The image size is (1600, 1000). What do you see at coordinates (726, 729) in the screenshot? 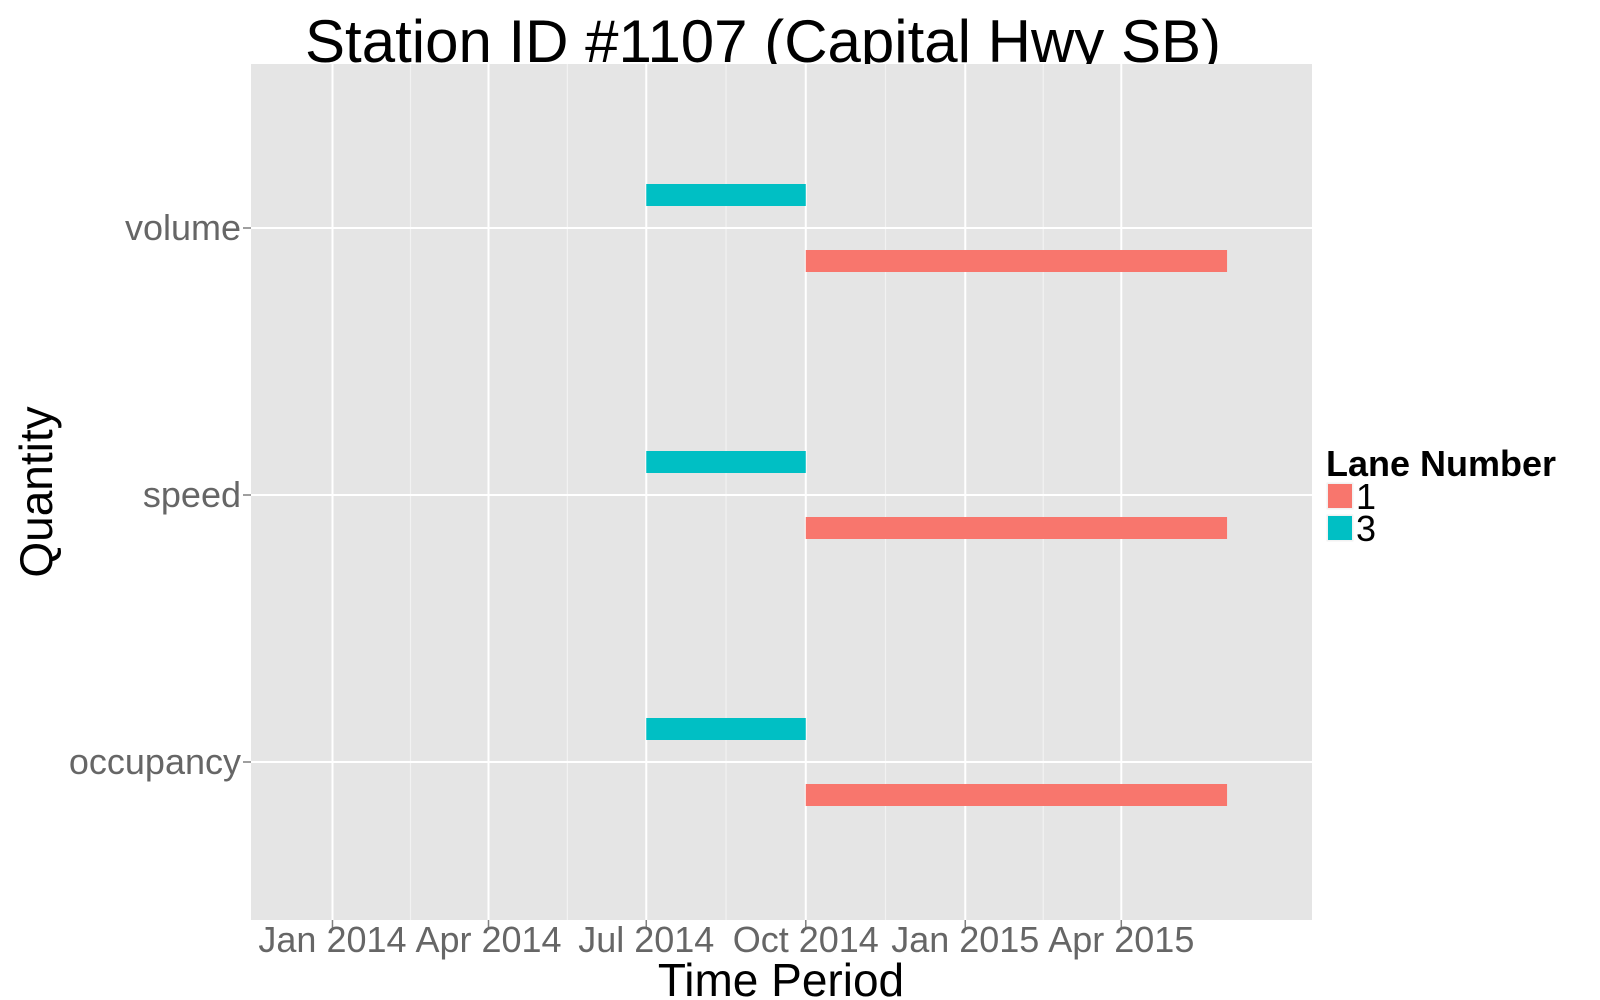
I see `range-bar-lane-3-occupancy` at bounding box center [726, 729].